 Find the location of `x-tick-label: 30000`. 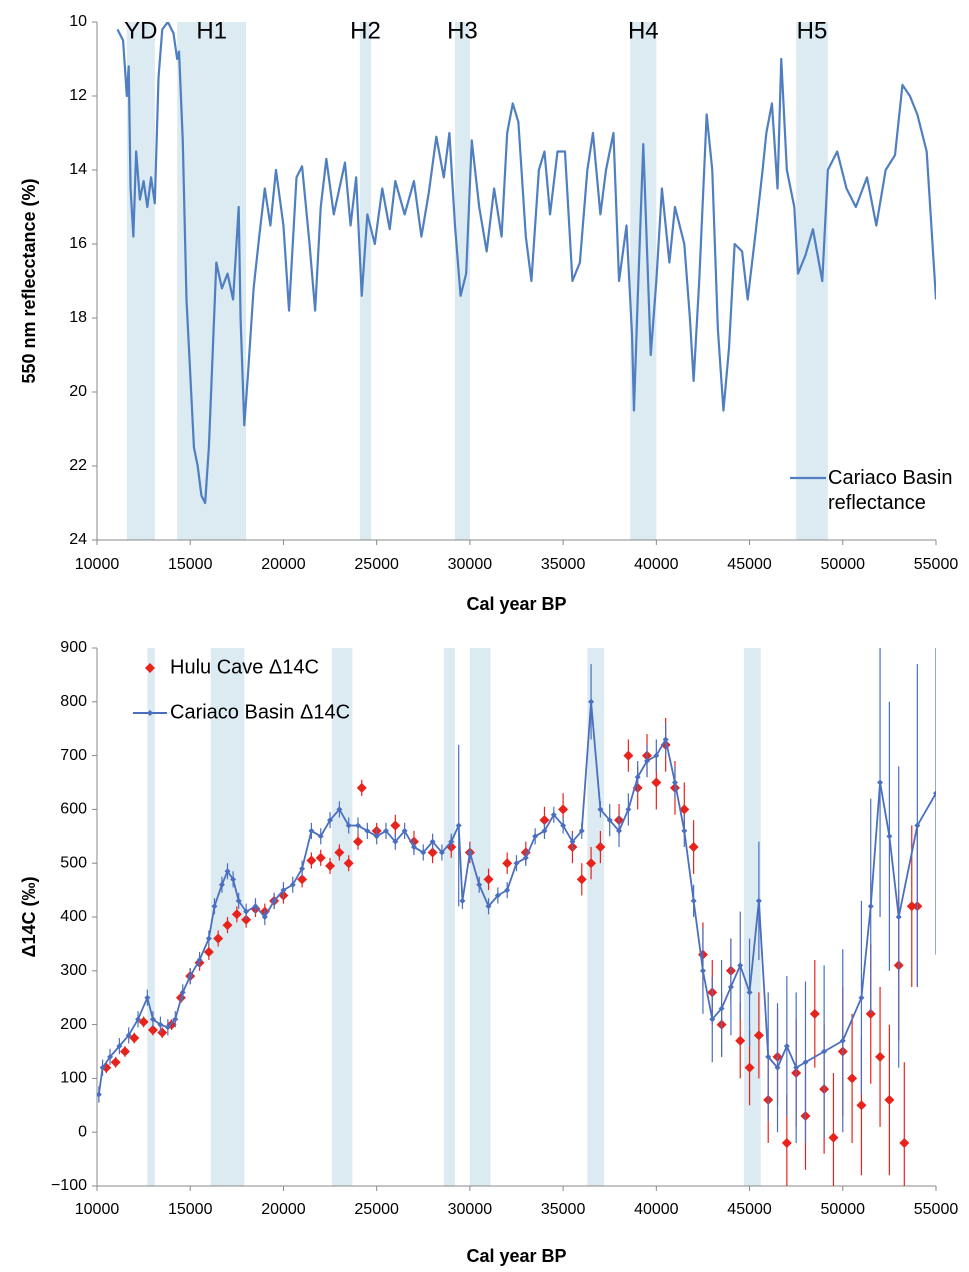

x-tick-label: 30000 is located at coordinates (470, 564).